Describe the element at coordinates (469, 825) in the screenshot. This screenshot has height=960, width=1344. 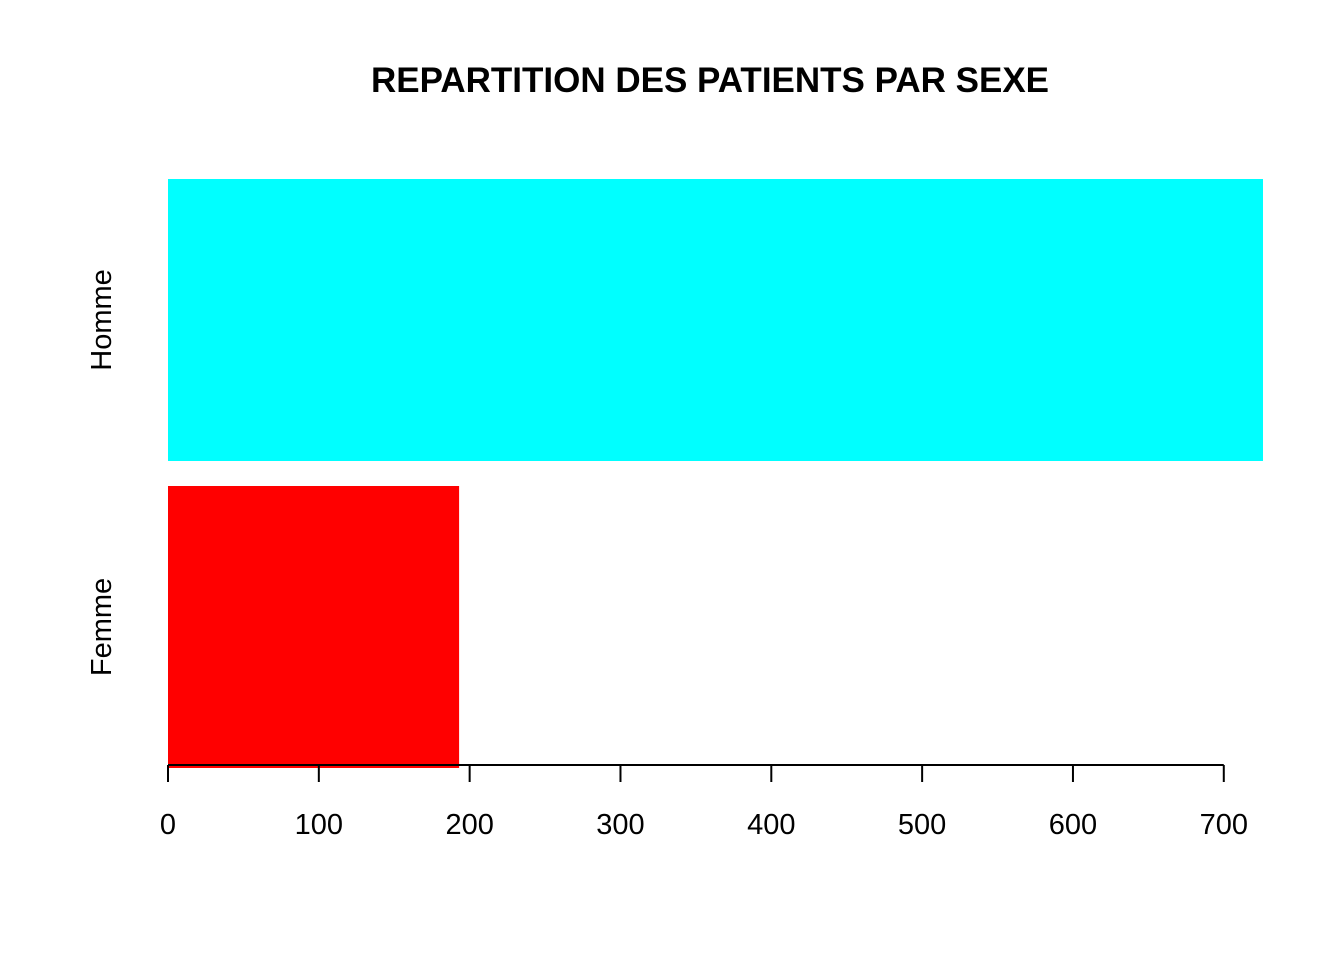
I see `x-tick-label-200: 200` at that location.